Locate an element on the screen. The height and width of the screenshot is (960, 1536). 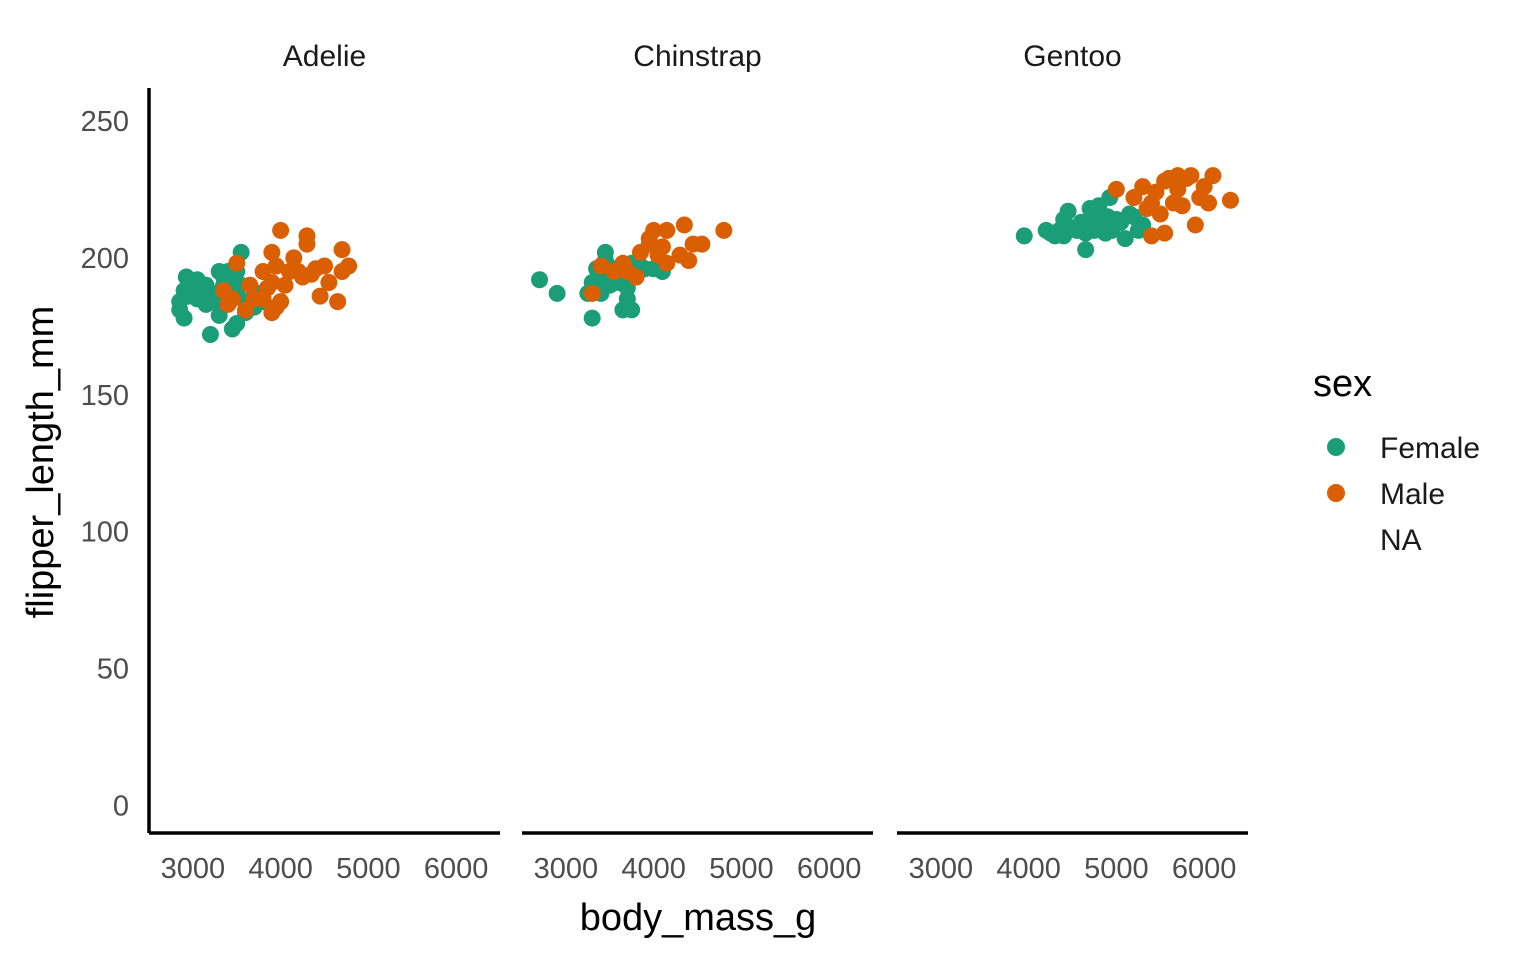
x-axis-title: body_mass_g is located at coordinates (698, 918).